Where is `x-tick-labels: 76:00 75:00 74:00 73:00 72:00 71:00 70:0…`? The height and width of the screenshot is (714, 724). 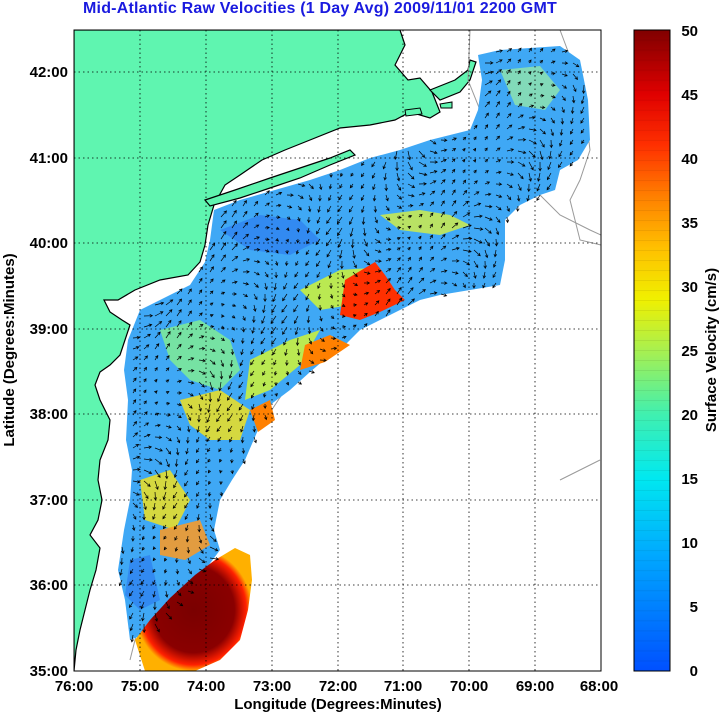 x-tick-labels: 76:00 75:00 74:00 73:00 72:00 71:00 70:0… is located at coordinates (336, 686).